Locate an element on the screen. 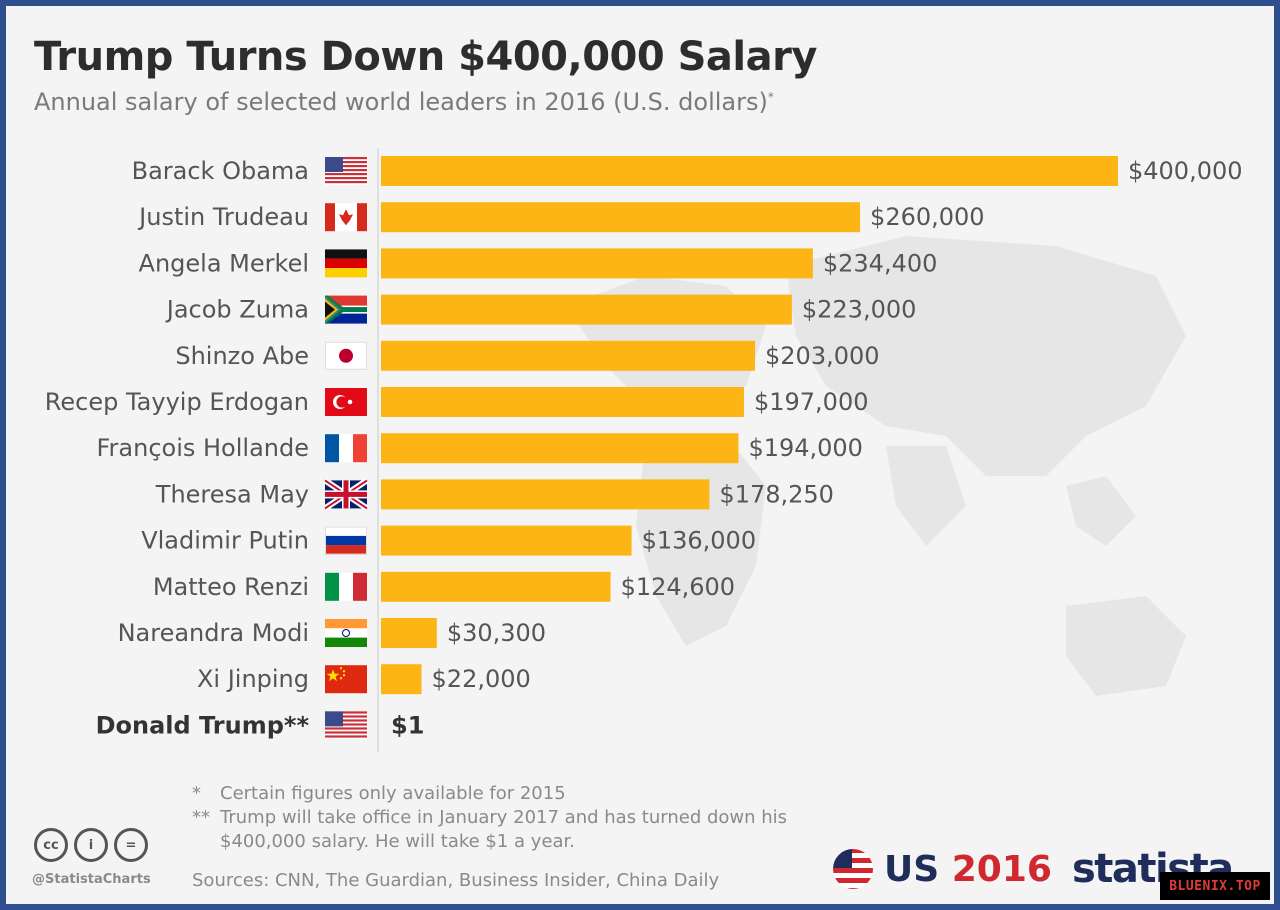 This screenshot has height=910, width=1280. us-flag-globe-icon is located at coordinates (853, 869).